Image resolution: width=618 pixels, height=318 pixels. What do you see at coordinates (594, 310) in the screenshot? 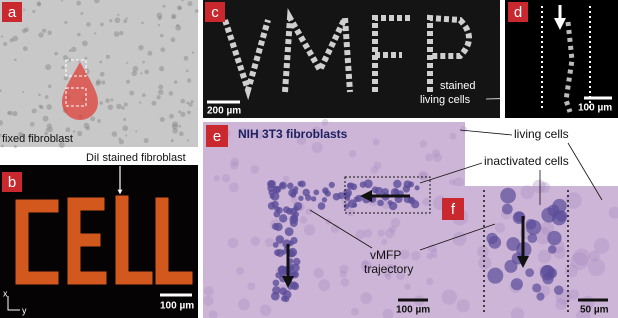
I see `scale-bar-label: 50 µm` at bounding box center [594, 310].